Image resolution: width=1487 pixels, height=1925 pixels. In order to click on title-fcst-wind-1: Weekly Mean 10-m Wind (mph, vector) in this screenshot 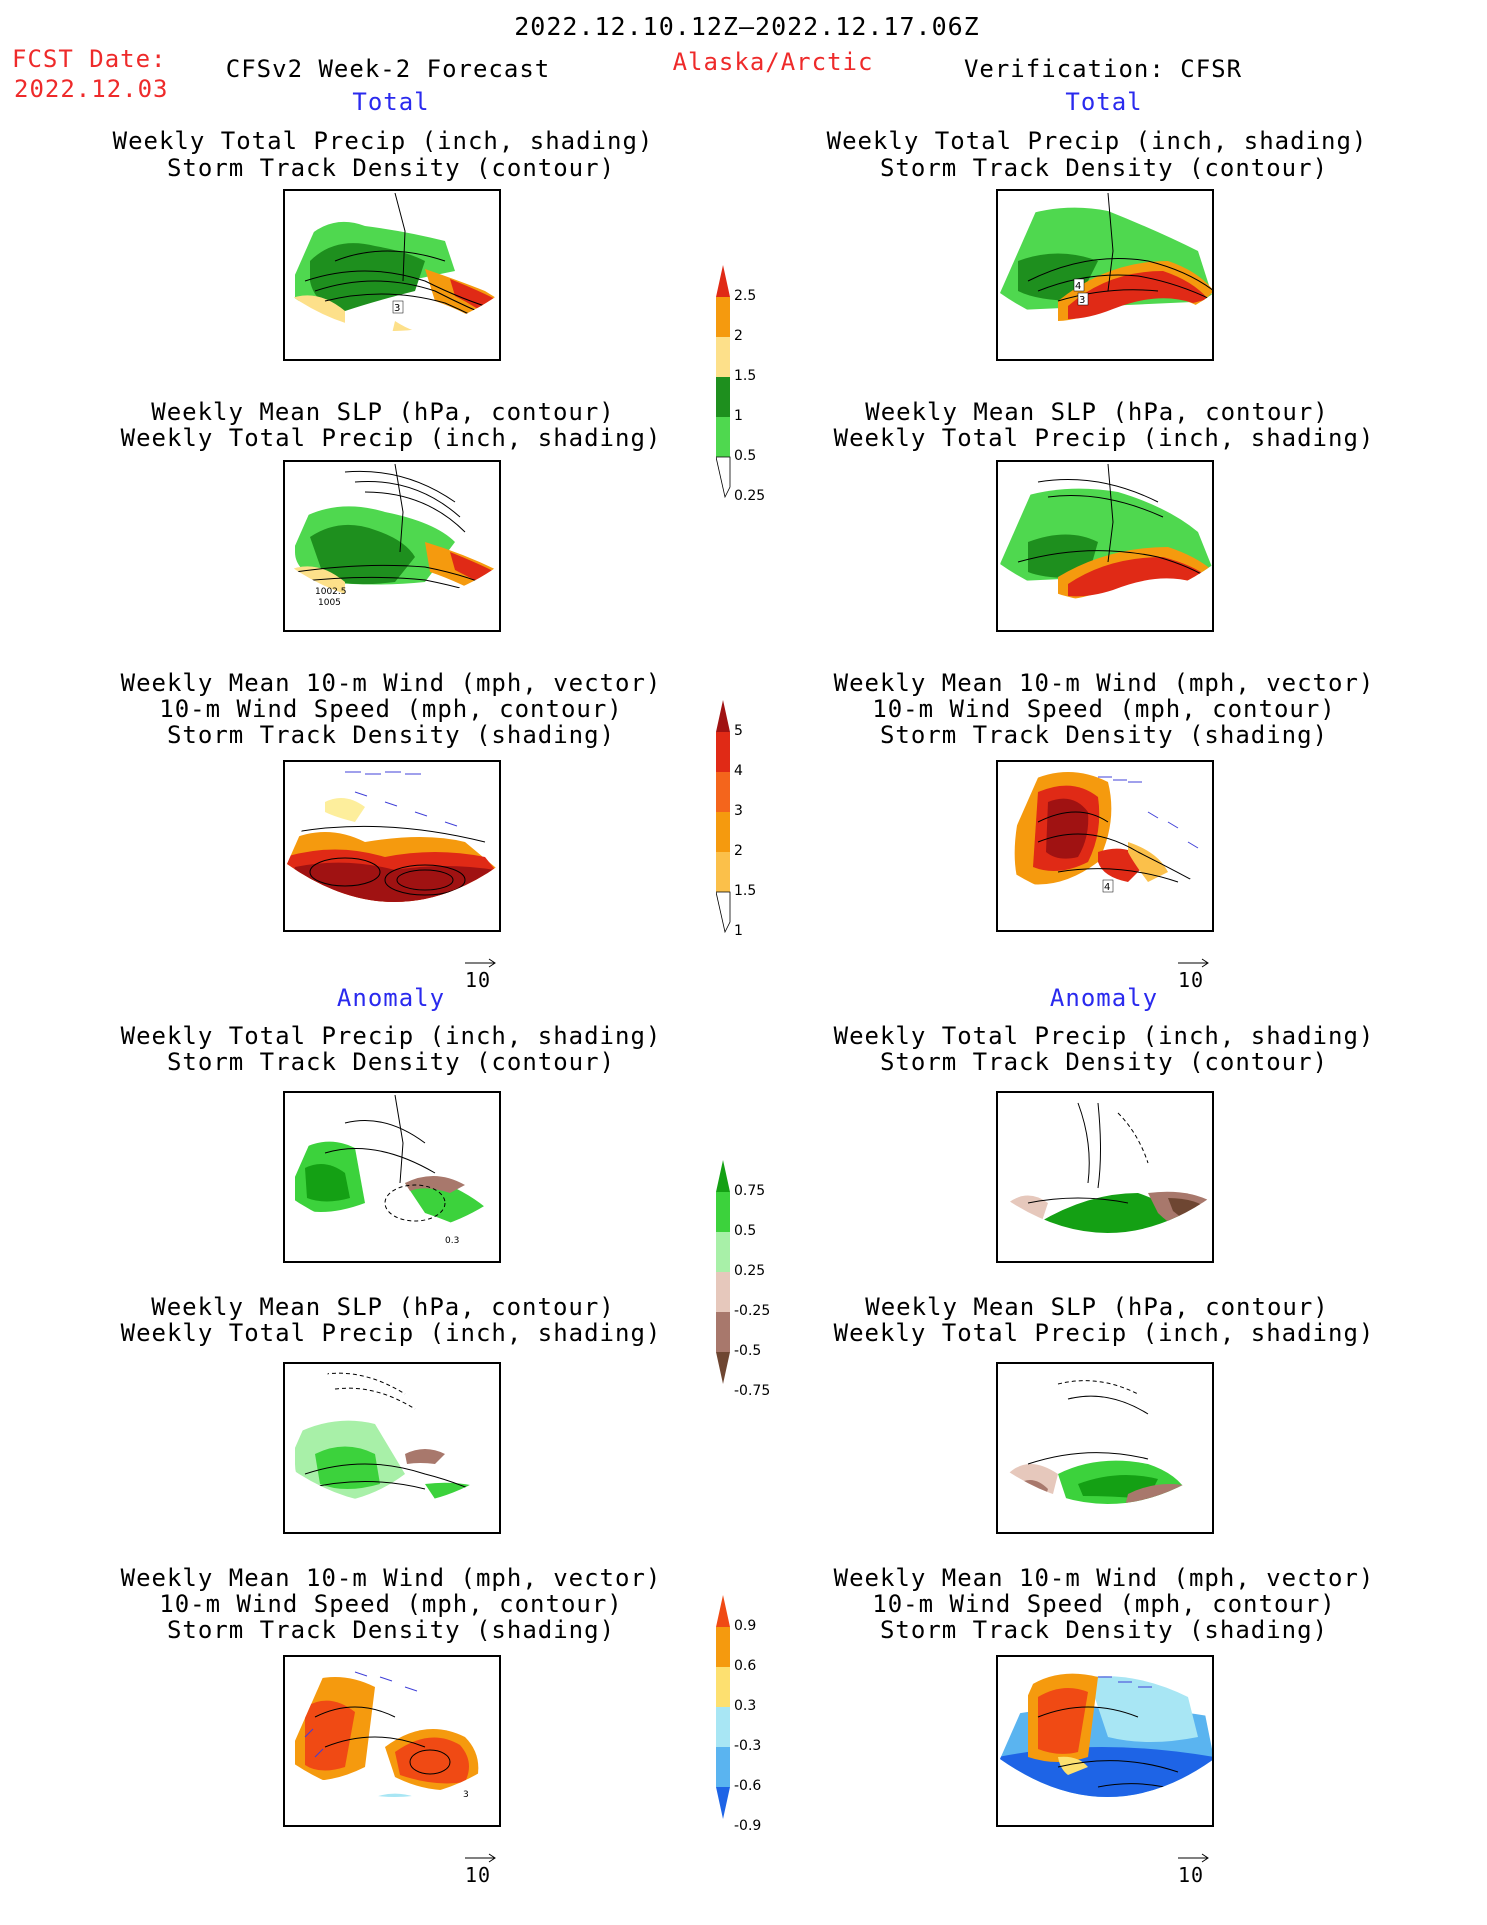, I will do `click(391, 683)`.